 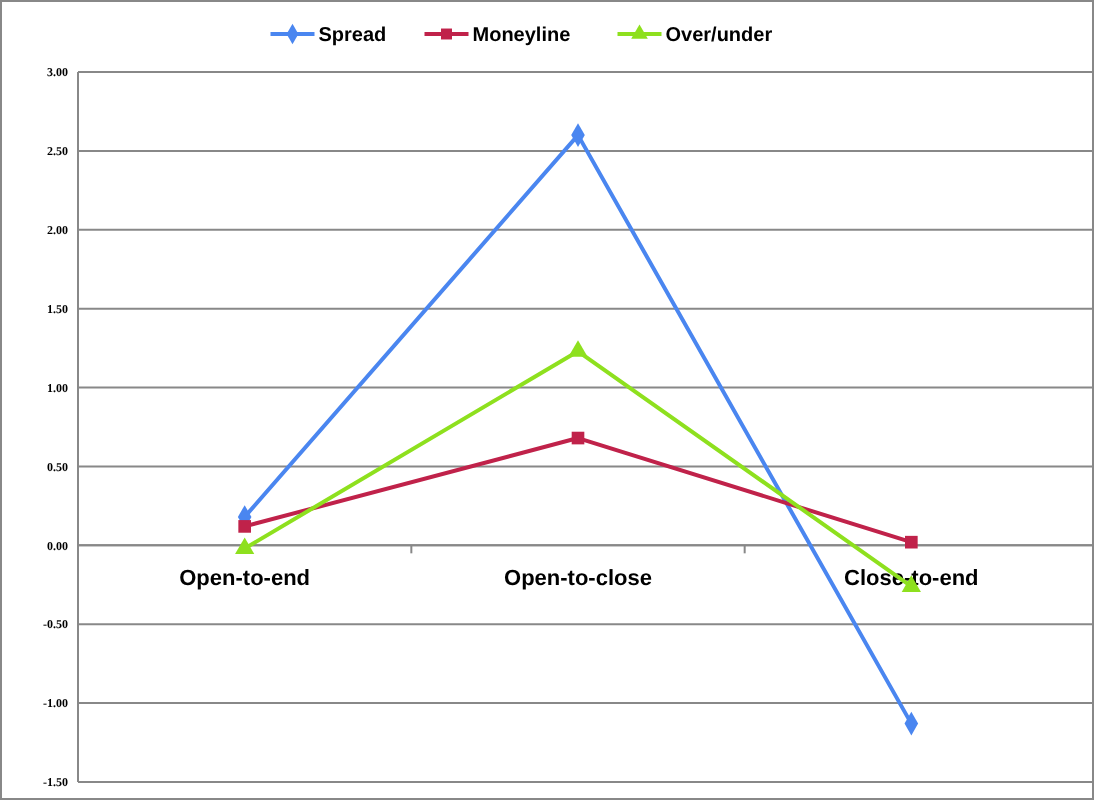 What do you see at coordinates (719, 36) in the screenshot?
I see `legend-label: Over/under` at bounding box center [719, 36].